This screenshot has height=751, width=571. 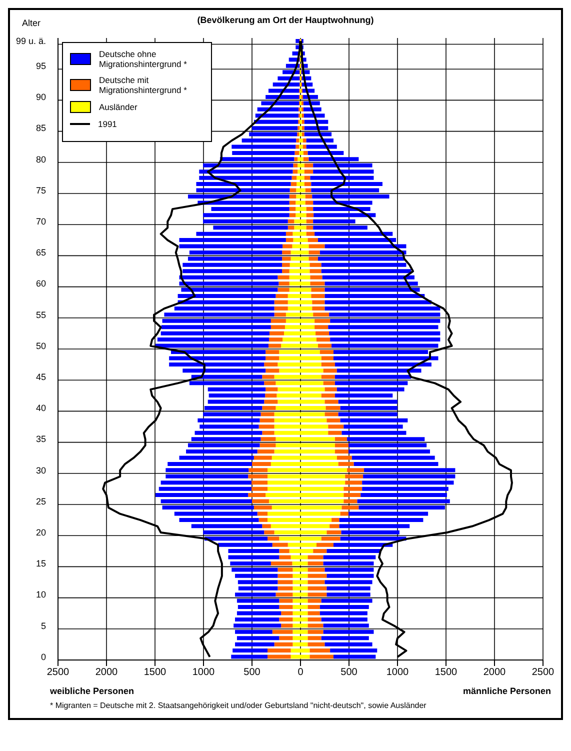 I want to click on x-tick-label: 2500, so click(x=58, y=672).